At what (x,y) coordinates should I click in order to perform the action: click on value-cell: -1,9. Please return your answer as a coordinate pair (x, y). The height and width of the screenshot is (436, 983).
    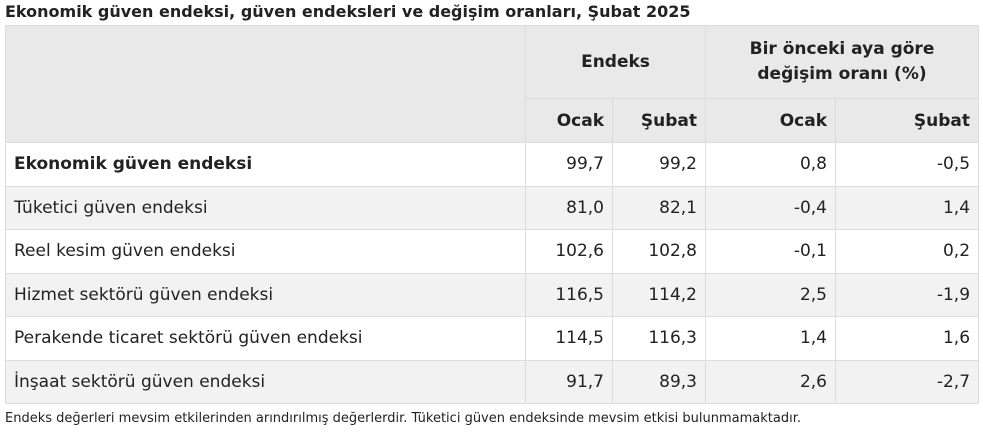
    Looking at the image, I should click on (907, 294).